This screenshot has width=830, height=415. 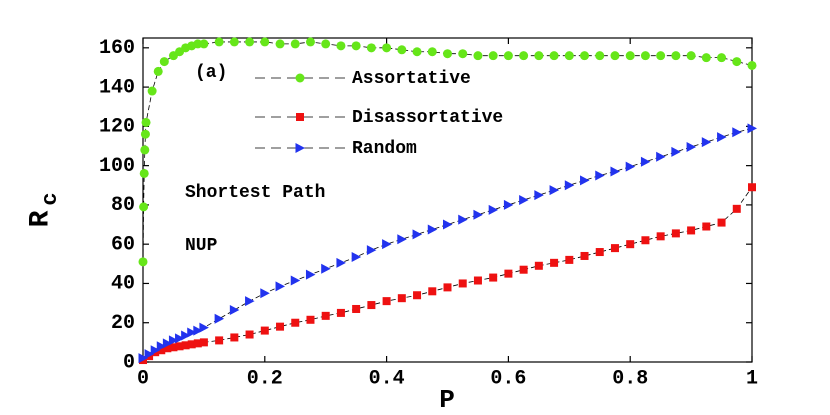 I want to click on y-axis-label-group: R c, so click(x=43, y=209).